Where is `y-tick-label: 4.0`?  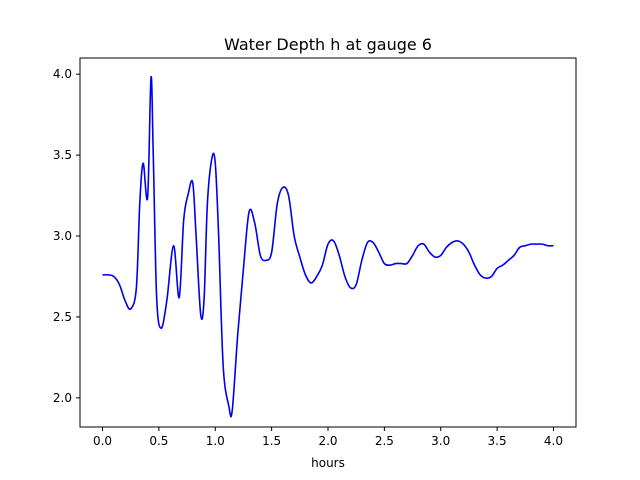 y-tick-label: 4.0 is located at coordinates (62, 74).